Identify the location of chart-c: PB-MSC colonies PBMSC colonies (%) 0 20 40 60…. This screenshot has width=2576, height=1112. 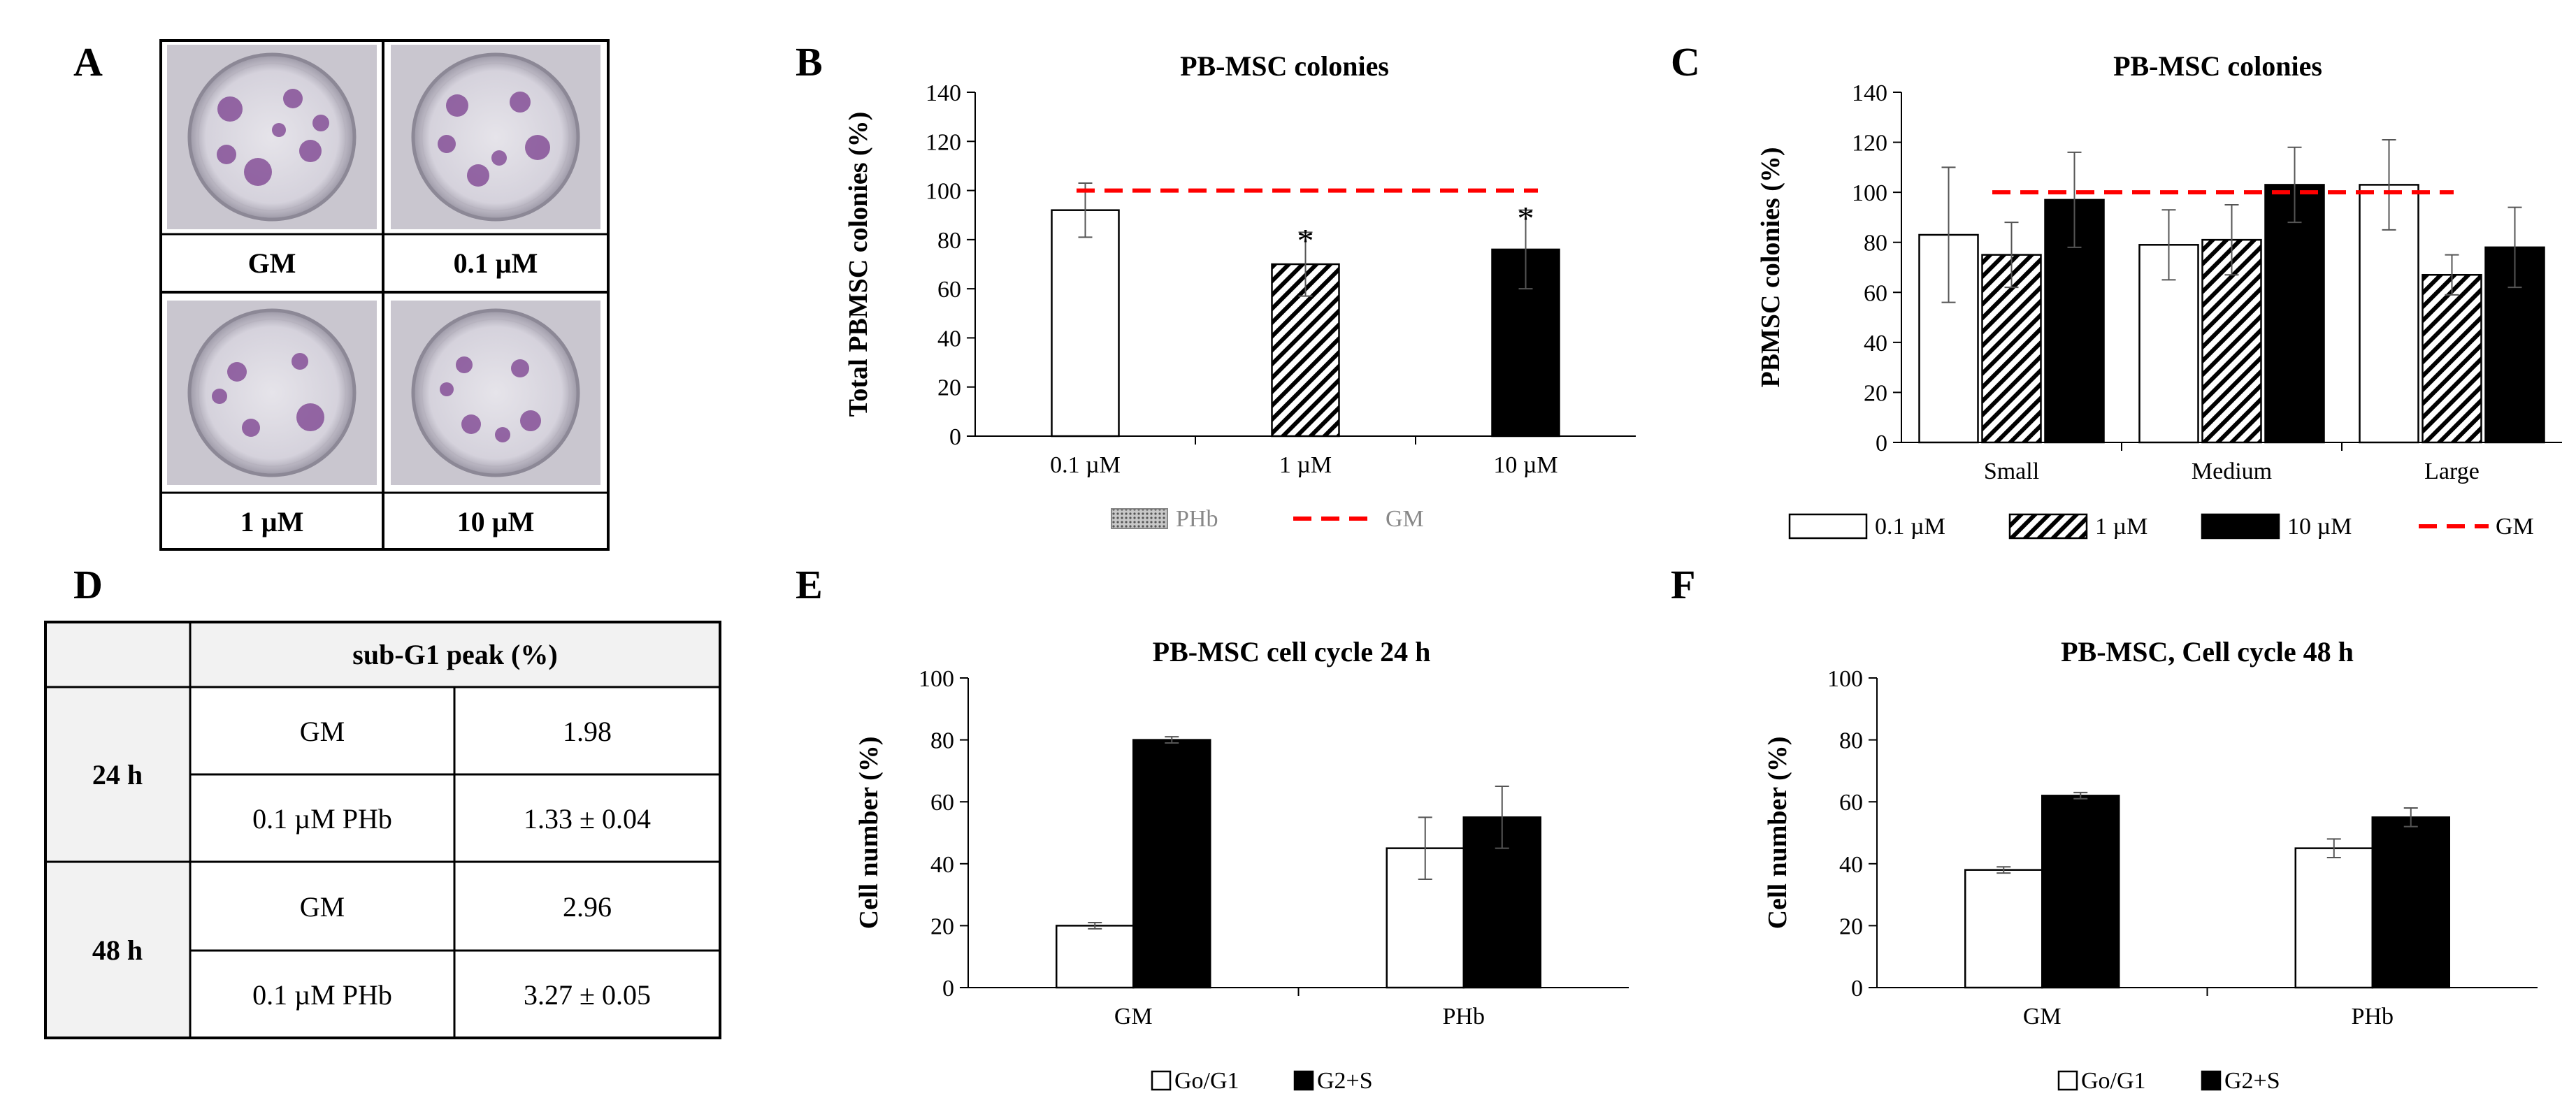
(2159, 295).